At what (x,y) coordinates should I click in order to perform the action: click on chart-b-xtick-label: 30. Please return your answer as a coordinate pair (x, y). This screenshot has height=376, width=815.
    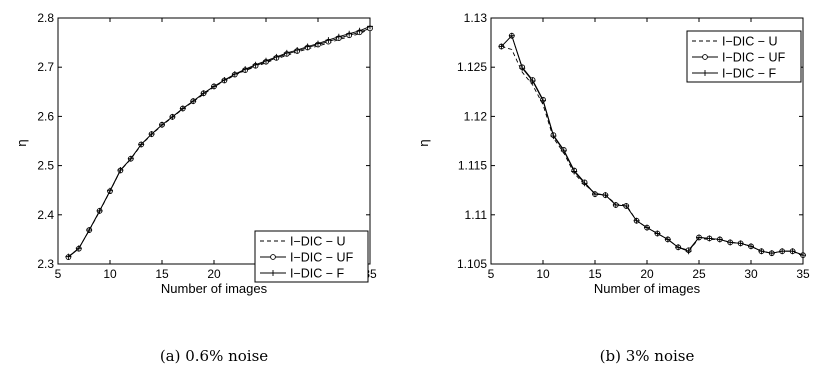
    Looking at the image, I should click on (751, 274).